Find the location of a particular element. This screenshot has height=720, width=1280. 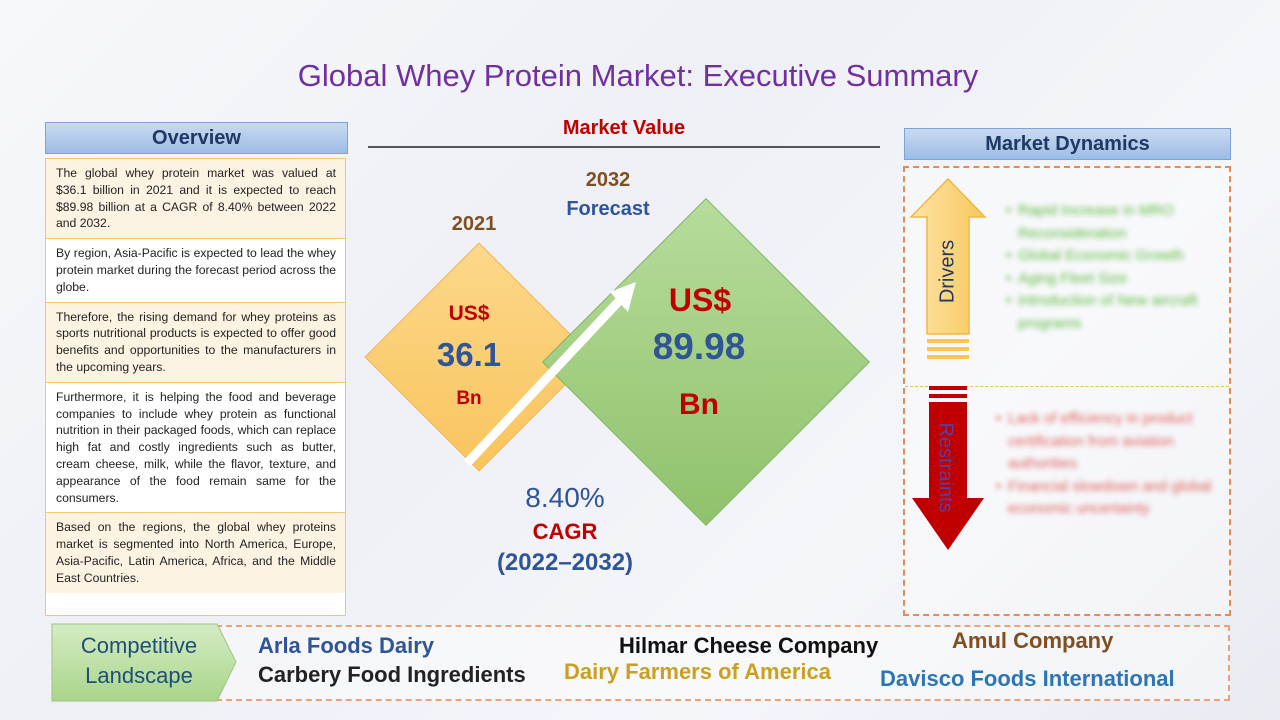

restraints-label: Restraints is located at coordinates (945, 467).